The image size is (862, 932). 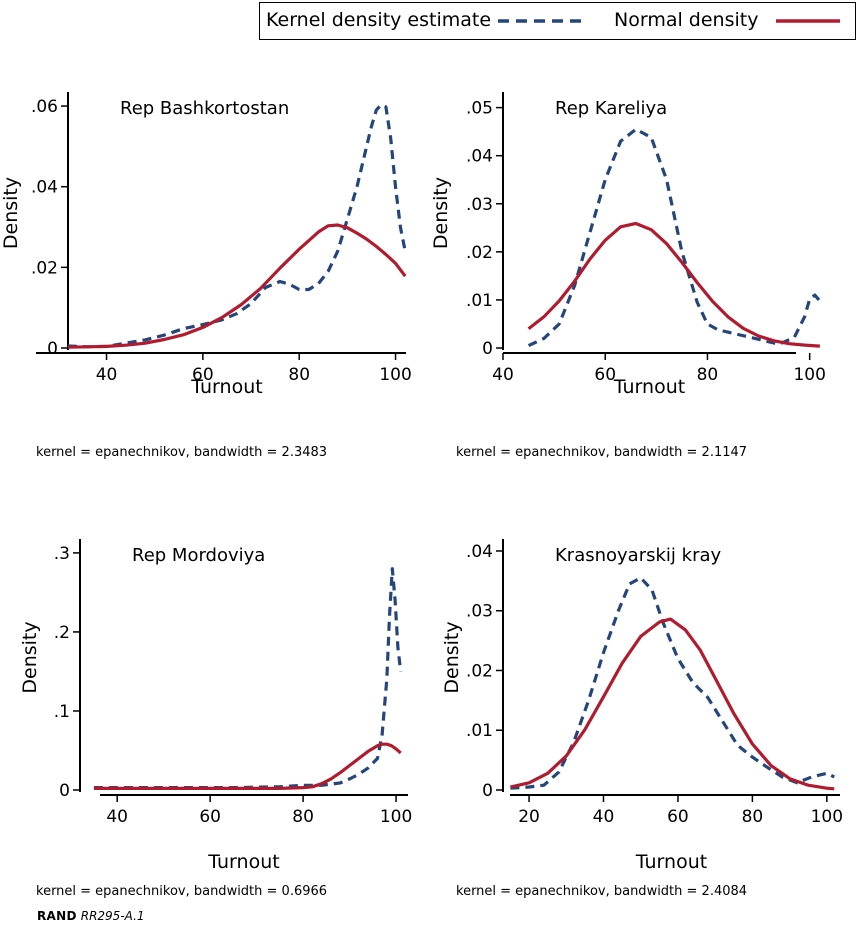 I want to click on y-tick-label: .06, so click(x=44, y=107).